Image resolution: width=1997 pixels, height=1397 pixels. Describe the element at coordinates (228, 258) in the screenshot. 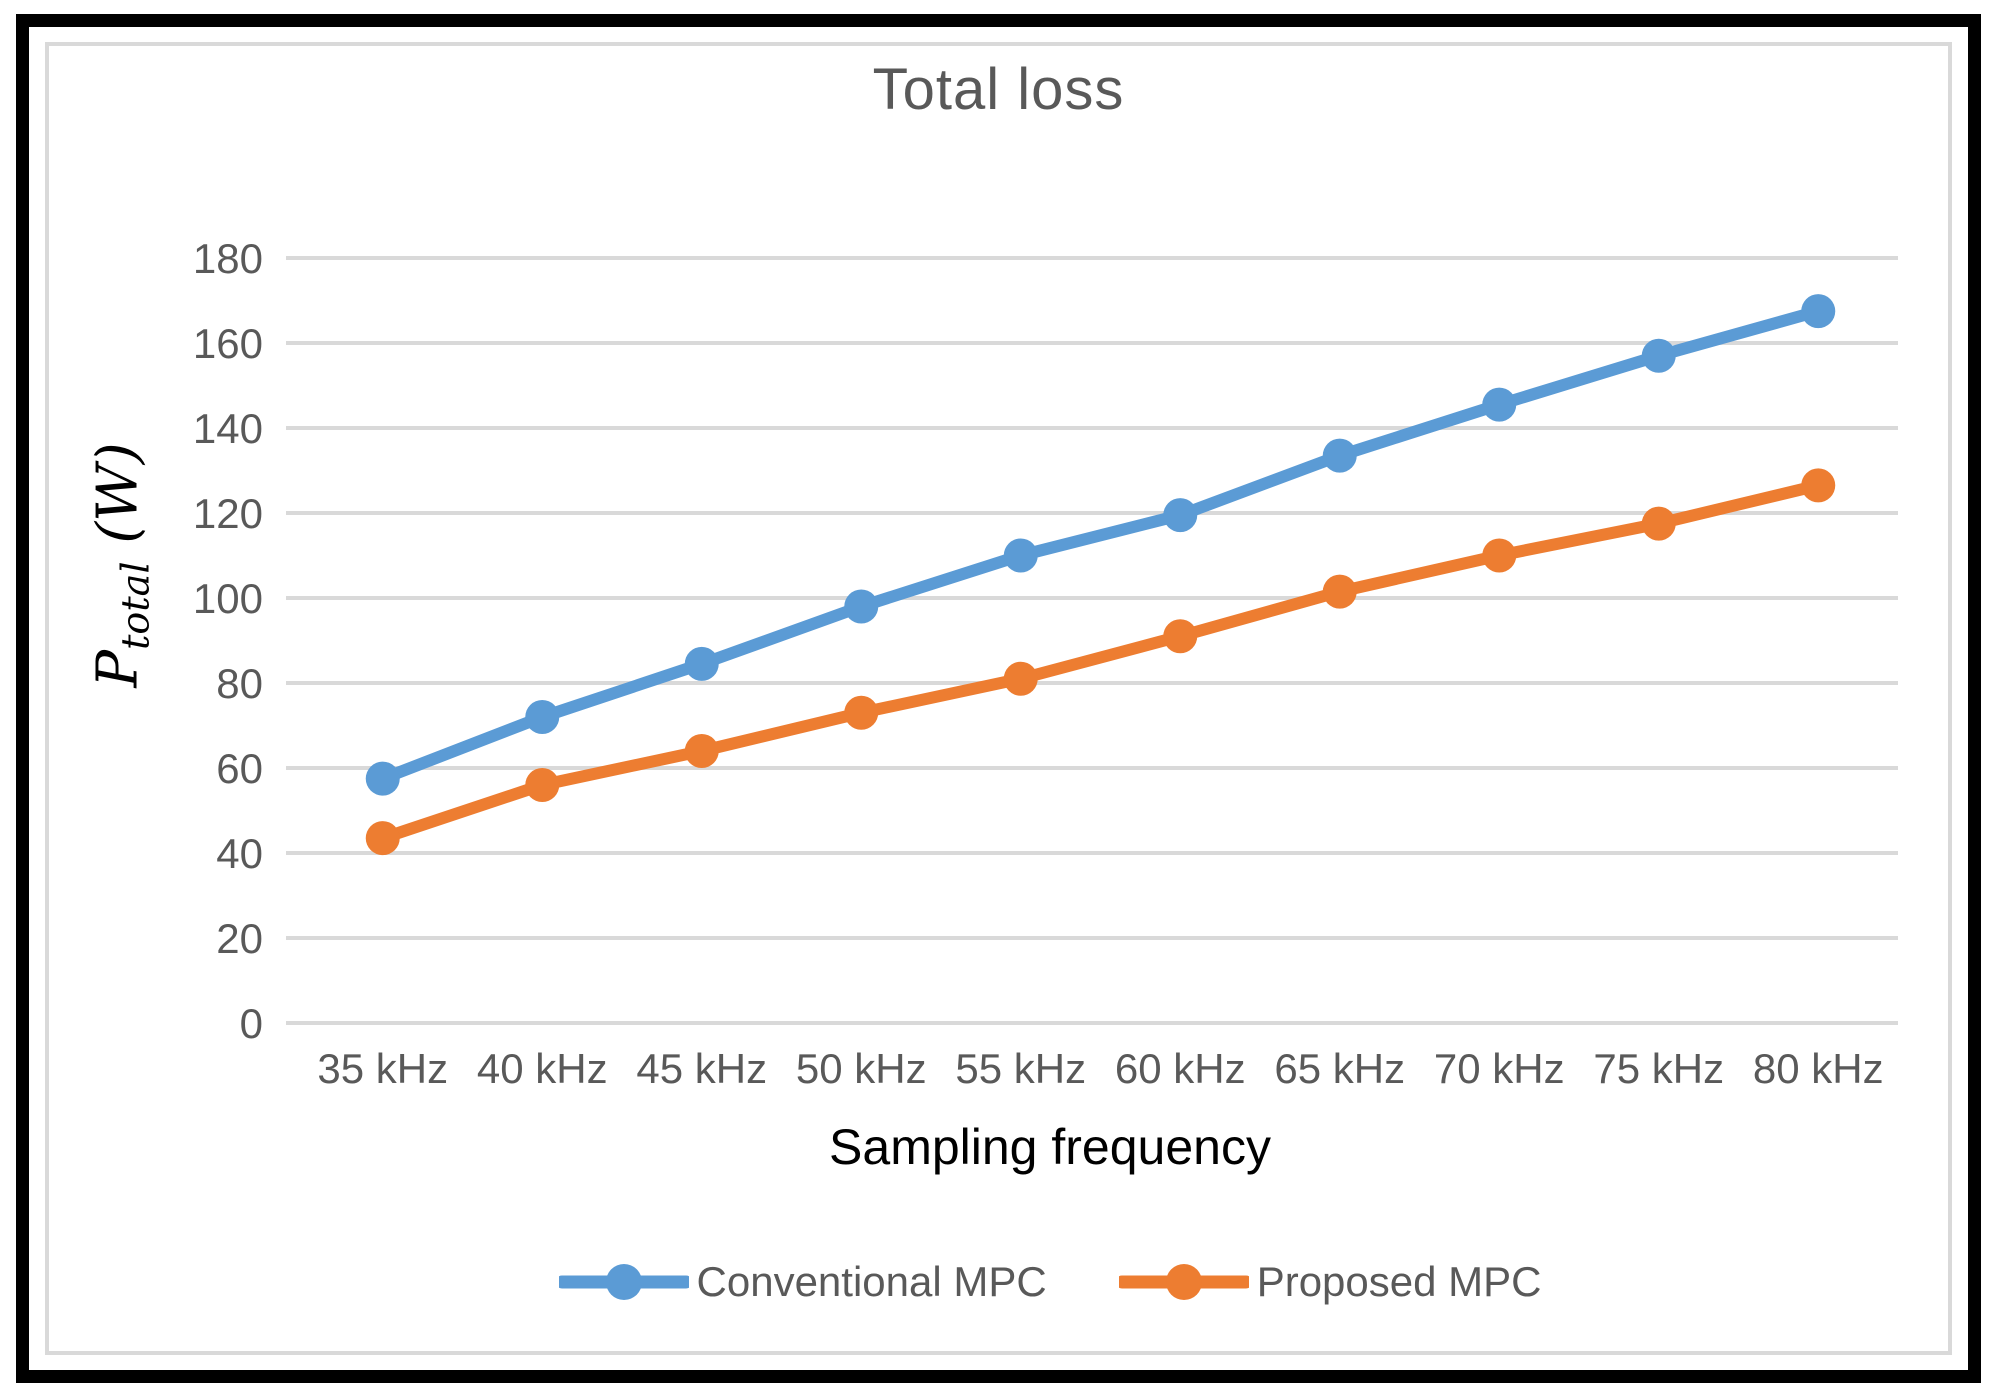

I see `y-tick-label: 180` at that location.